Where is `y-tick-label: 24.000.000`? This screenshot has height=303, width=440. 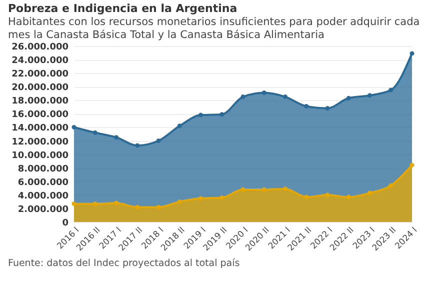 y-tick-label: 24.000.000 is located at coordinates (40, 61).